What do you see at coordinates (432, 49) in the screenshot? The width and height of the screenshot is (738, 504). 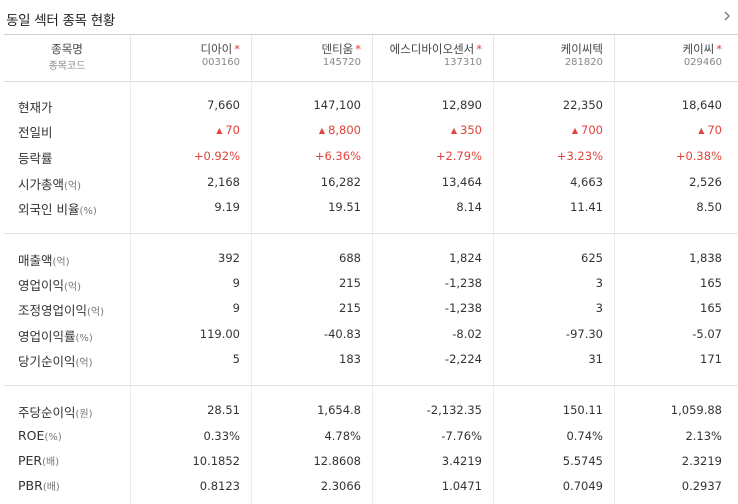 I see `company-name-text: 에스디바이오센서` at bounding box center [432, 49].